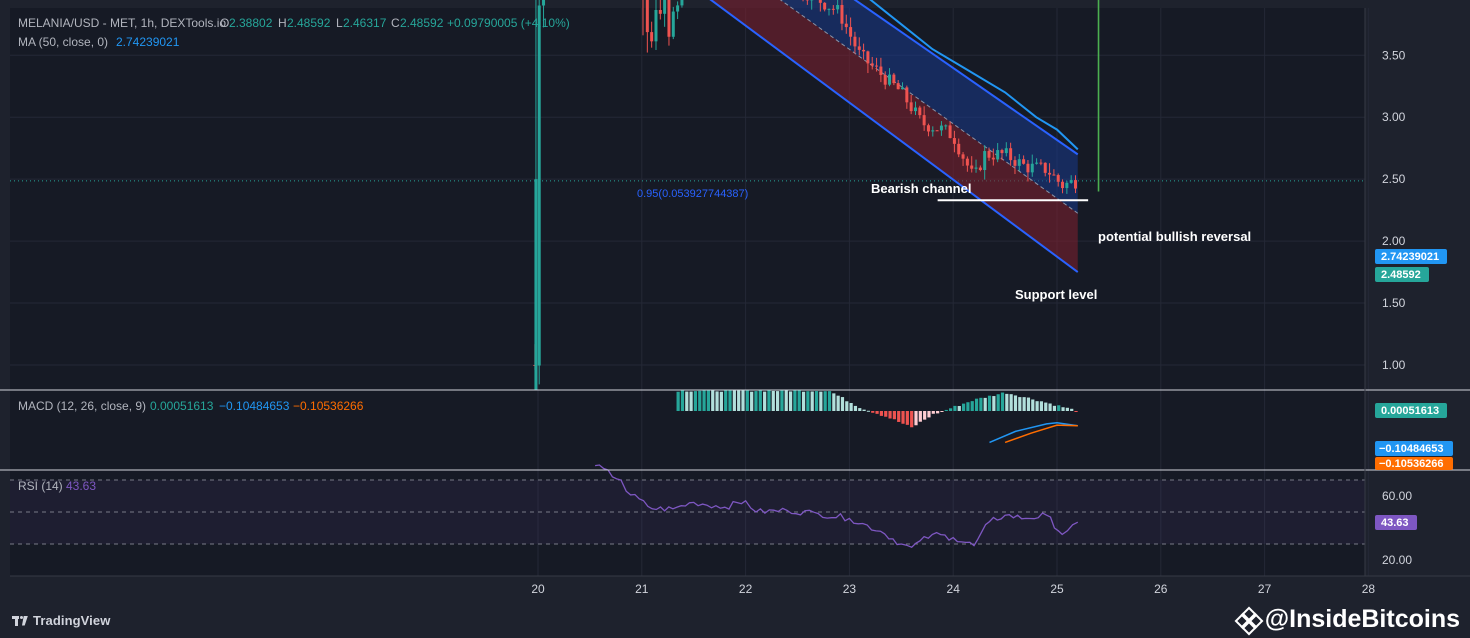 Image resolution: width=1470 pixels, height=638 pixels. What do you see at coordinates (1394, 365) in the screenshot?
I see `y-tick-label: 1.00` at bounding box center [1394, 365].